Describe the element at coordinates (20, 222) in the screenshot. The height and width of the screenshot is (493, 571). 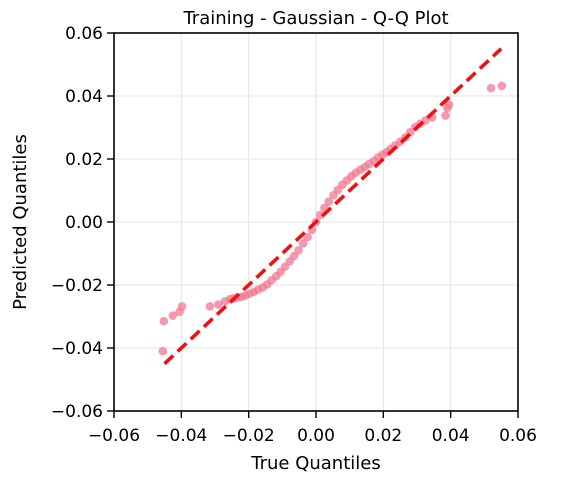
I see `y-axis-label: Predicted Quantiles` at that location.